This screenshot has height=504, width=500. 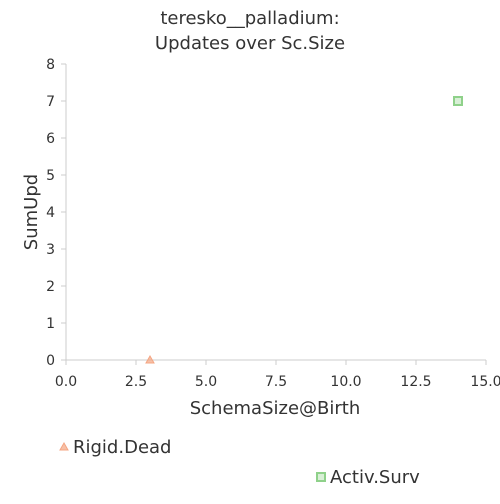 What do you see at coordinates (50, 250) in the screenshot?
I see `y-tick-label: 3` at bounding box center [50, 250].